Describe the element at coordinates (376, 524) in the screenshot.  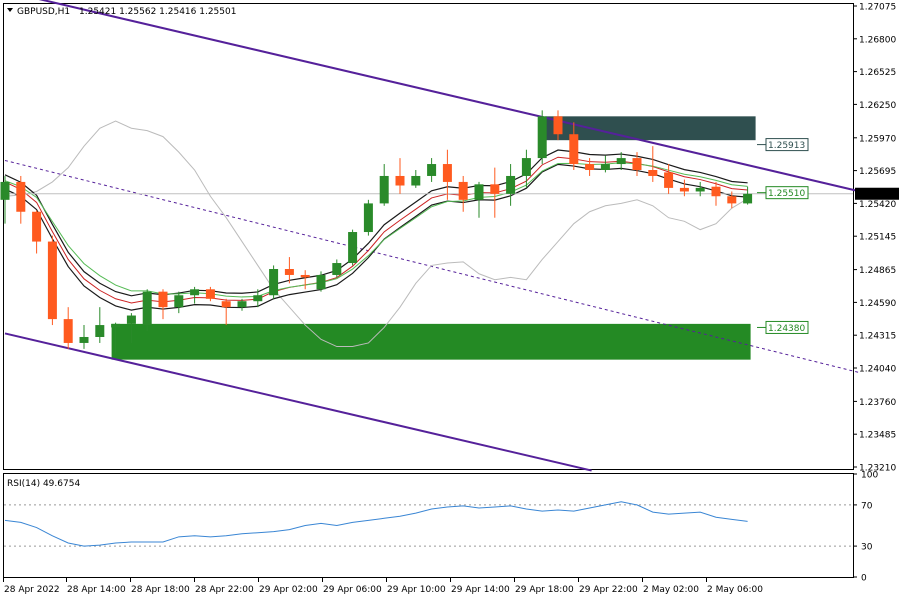
I see `rsi-line` at that location.